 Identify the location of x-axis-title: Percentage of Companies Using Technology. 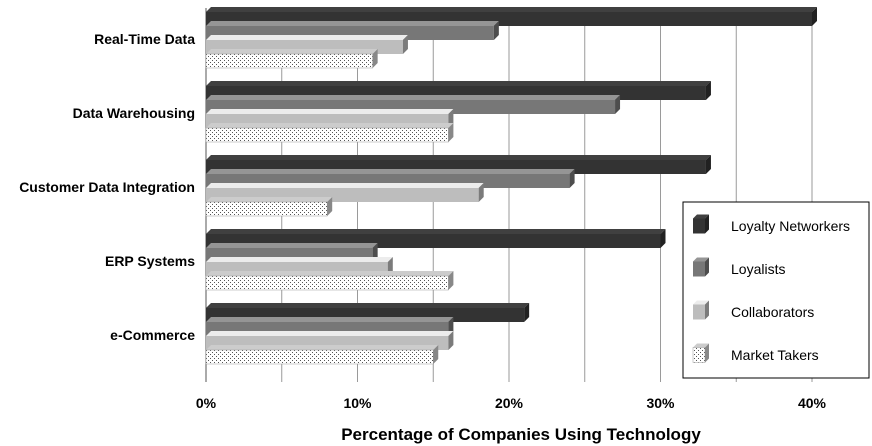
(521, 434).